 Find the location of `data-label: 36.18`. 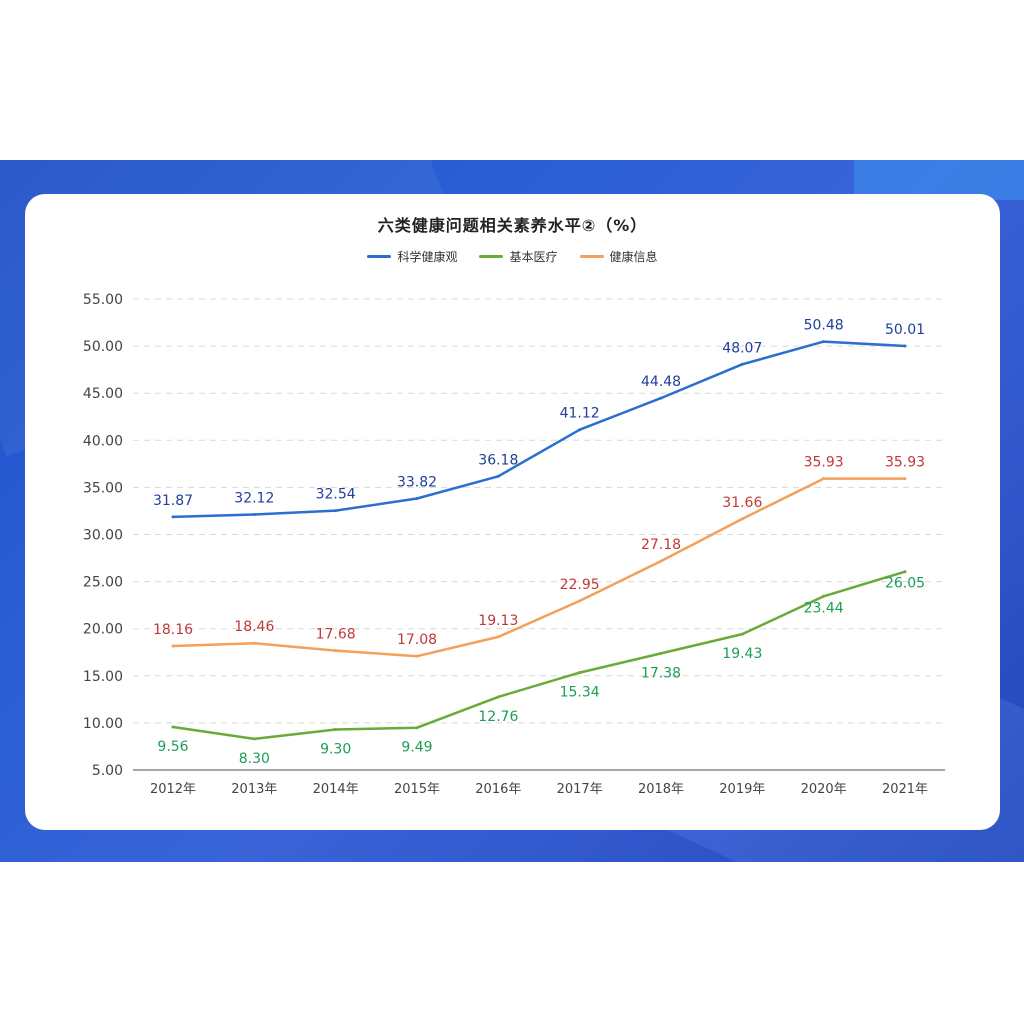

data-label: 36.18 is located at coordinates (498, 460).